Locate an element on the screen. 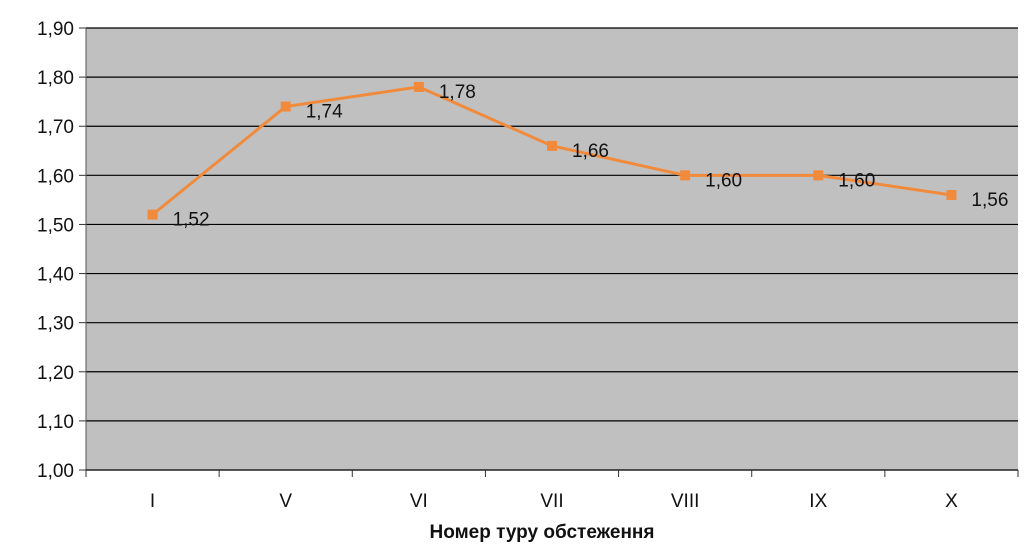 This screenshot has width=1035, height=547. data-label: 1,78 is located at coordinates (457, 92).